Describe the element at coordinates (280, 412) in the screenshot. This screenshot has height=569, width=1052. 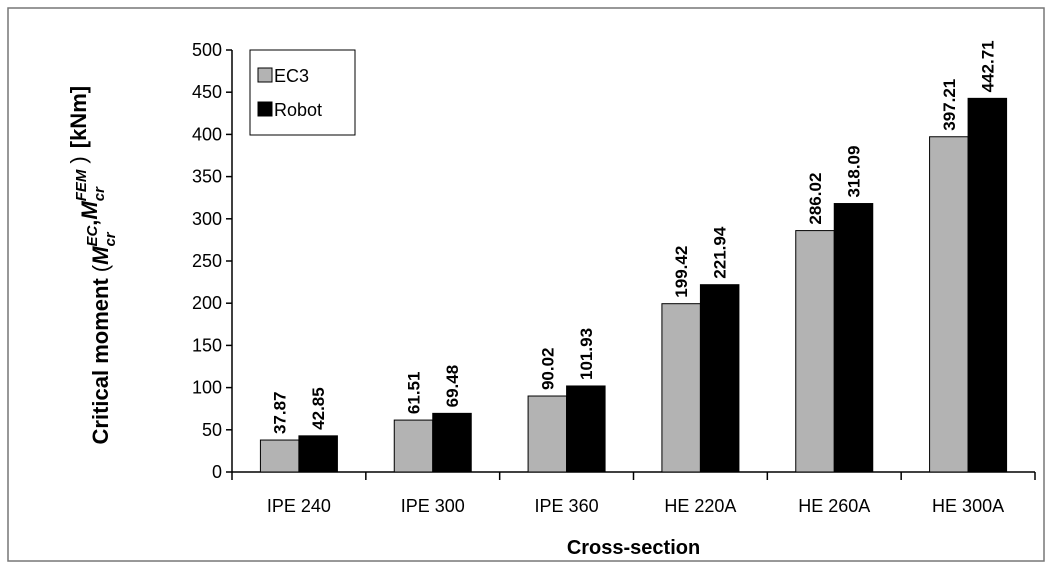
I see `value-label: 37.87` at that location.